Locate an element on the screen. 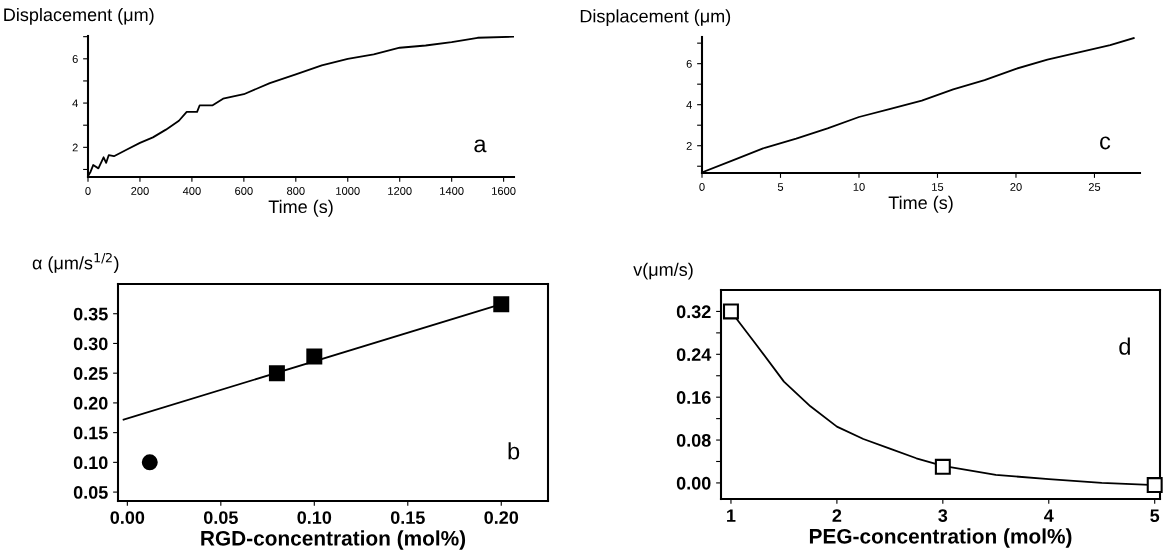  x-tick-label: 200 is located at coordinates (140, 191).